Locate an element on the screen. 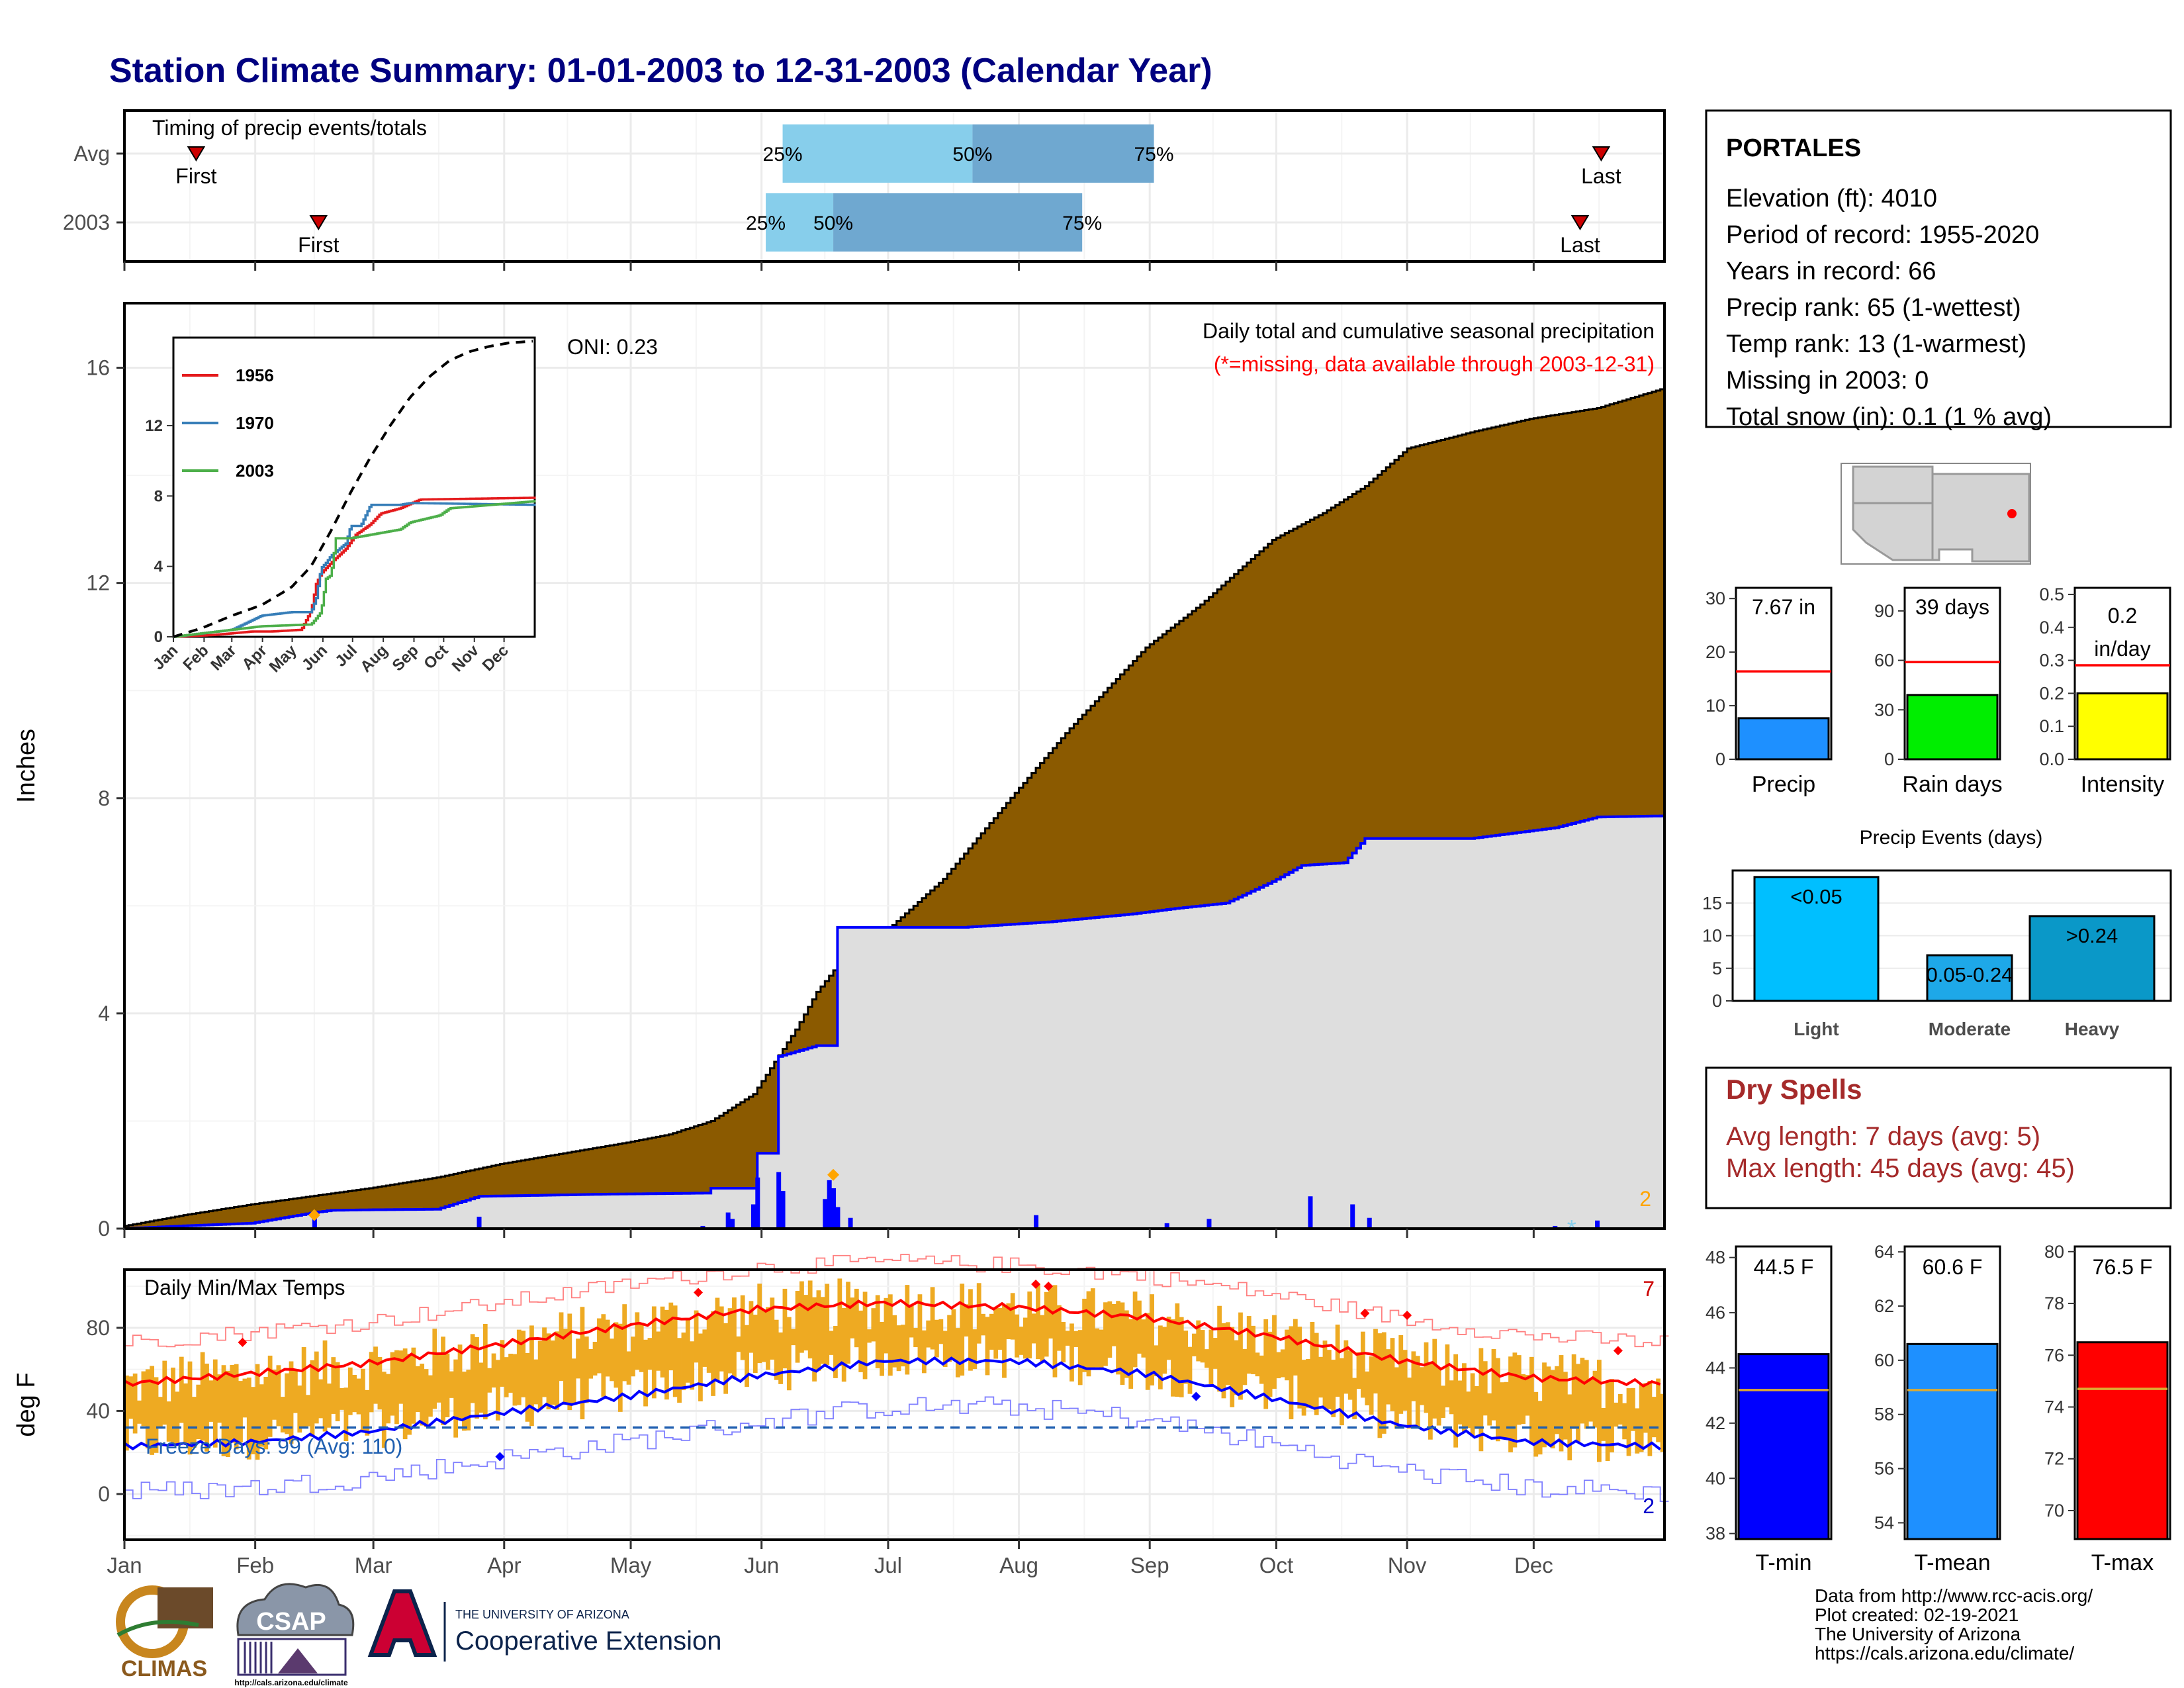 The image size is (2184, 1688). summary-bar-name: Precip is located at coordinates (1783, 784).